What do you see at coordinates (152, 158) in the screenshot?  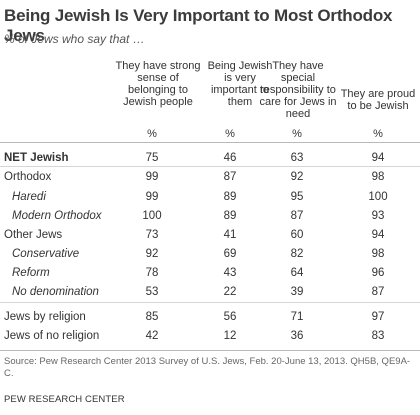 I see `table-cell: 75` at bounding box center [152, 158].